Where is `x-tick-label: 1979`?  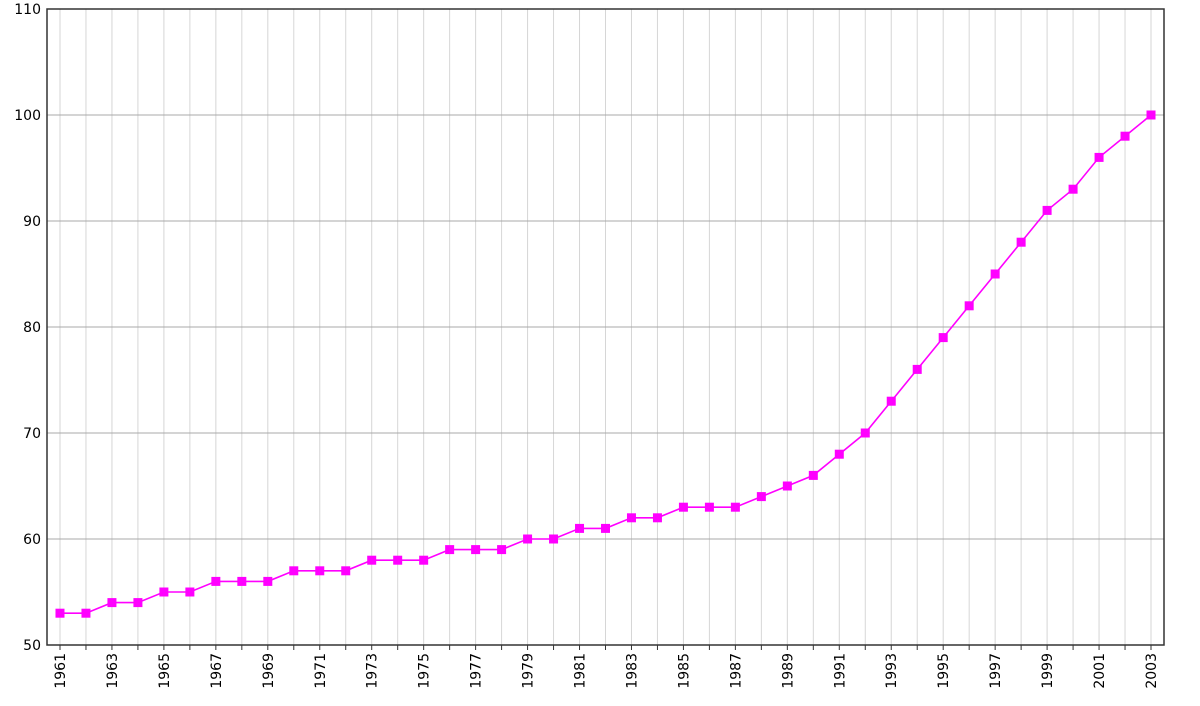 x-tick-label: 1979 is located at coordinates (529, 671).